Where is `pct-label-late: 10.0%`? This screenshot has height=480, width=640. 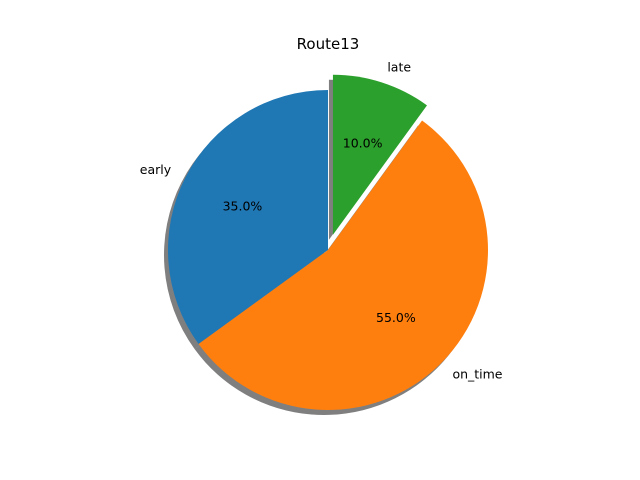 pct-label-late: 10.0% is located at coordinates (363, 142).